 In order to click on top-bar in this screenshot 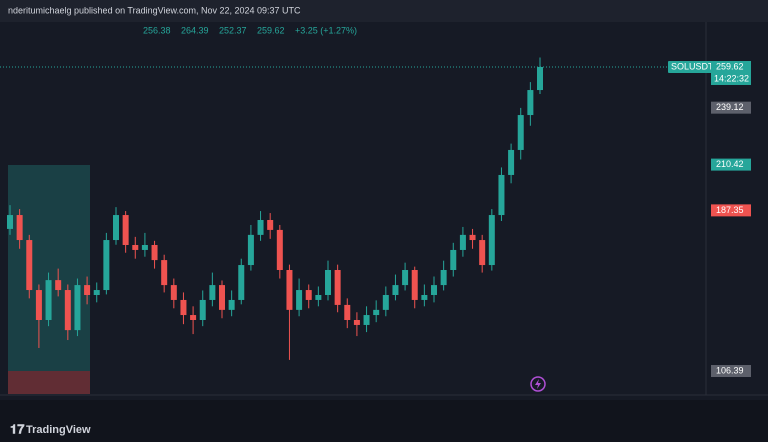, I will do `click(384, 11)`.